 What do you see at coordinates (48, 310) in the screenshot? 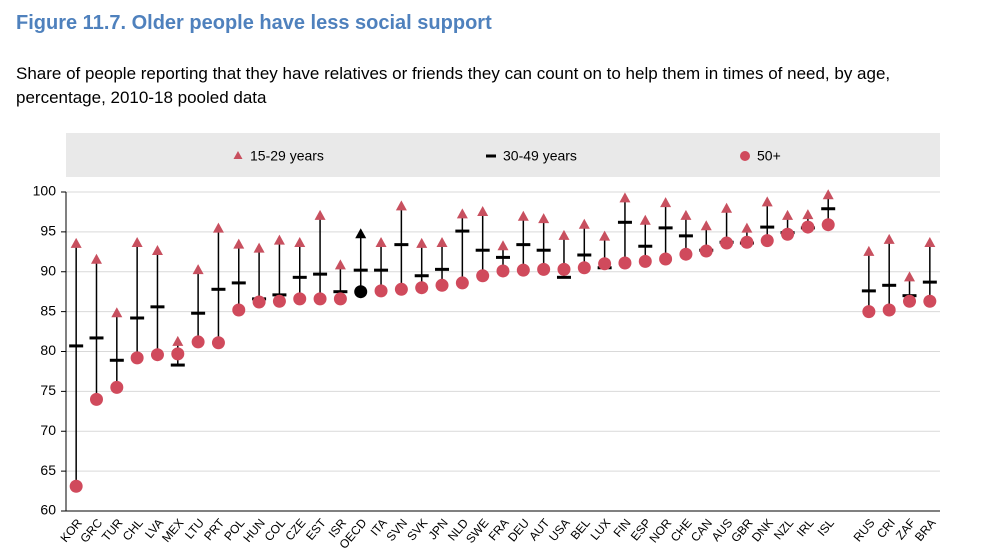
I see `y-tick-label: 85` at bounding box center [48, 310].